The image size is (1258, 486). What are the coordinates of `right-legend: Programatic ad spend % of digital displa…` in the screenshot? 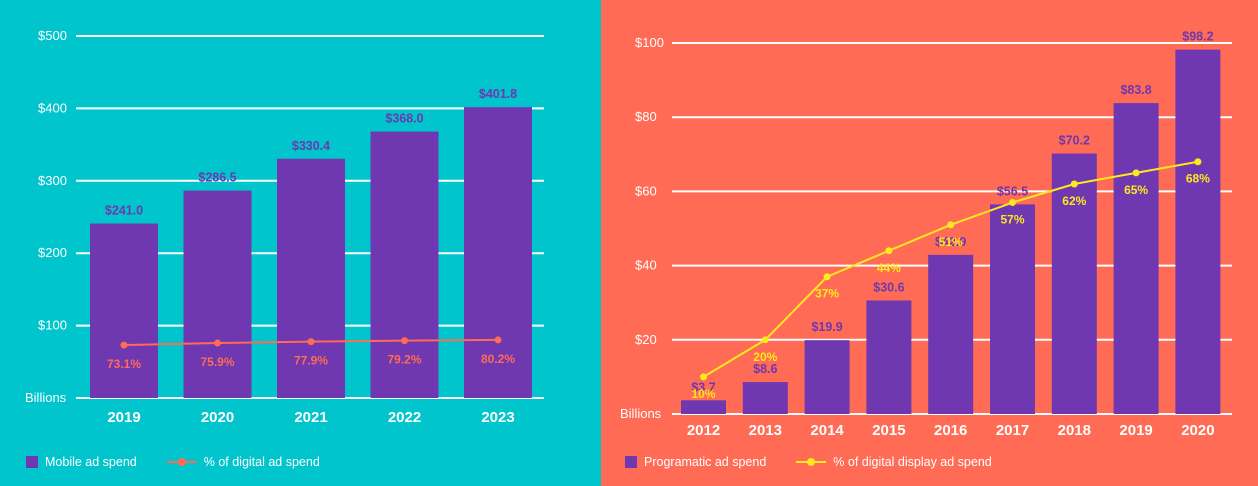 It's located at (808, 462).